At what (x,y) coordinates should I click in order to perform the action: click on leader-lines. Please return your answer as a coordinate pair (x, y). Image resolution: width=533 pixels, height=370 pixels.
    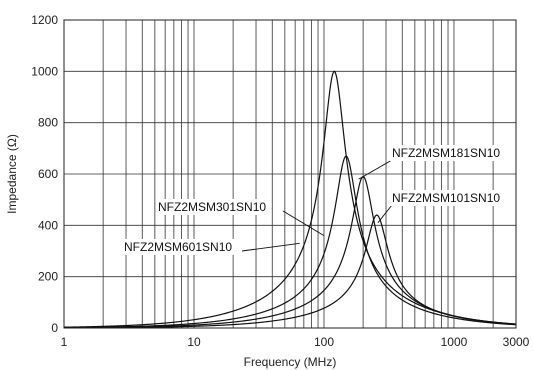
    Looking at the image, I should click on (317, 205).